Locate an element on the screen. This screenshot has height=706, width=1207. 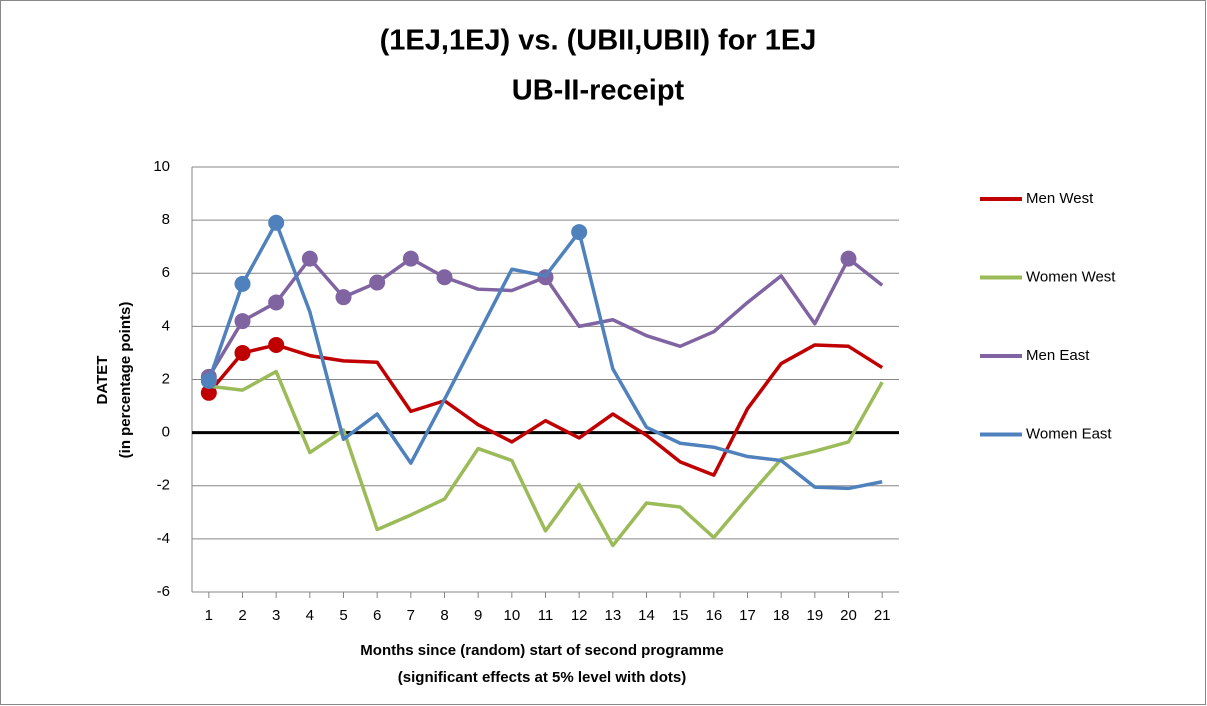
chart-title: (1EJ,1EJ) vs. (UBII,UBII) for 1EJ is located at coordinates (598, 41).